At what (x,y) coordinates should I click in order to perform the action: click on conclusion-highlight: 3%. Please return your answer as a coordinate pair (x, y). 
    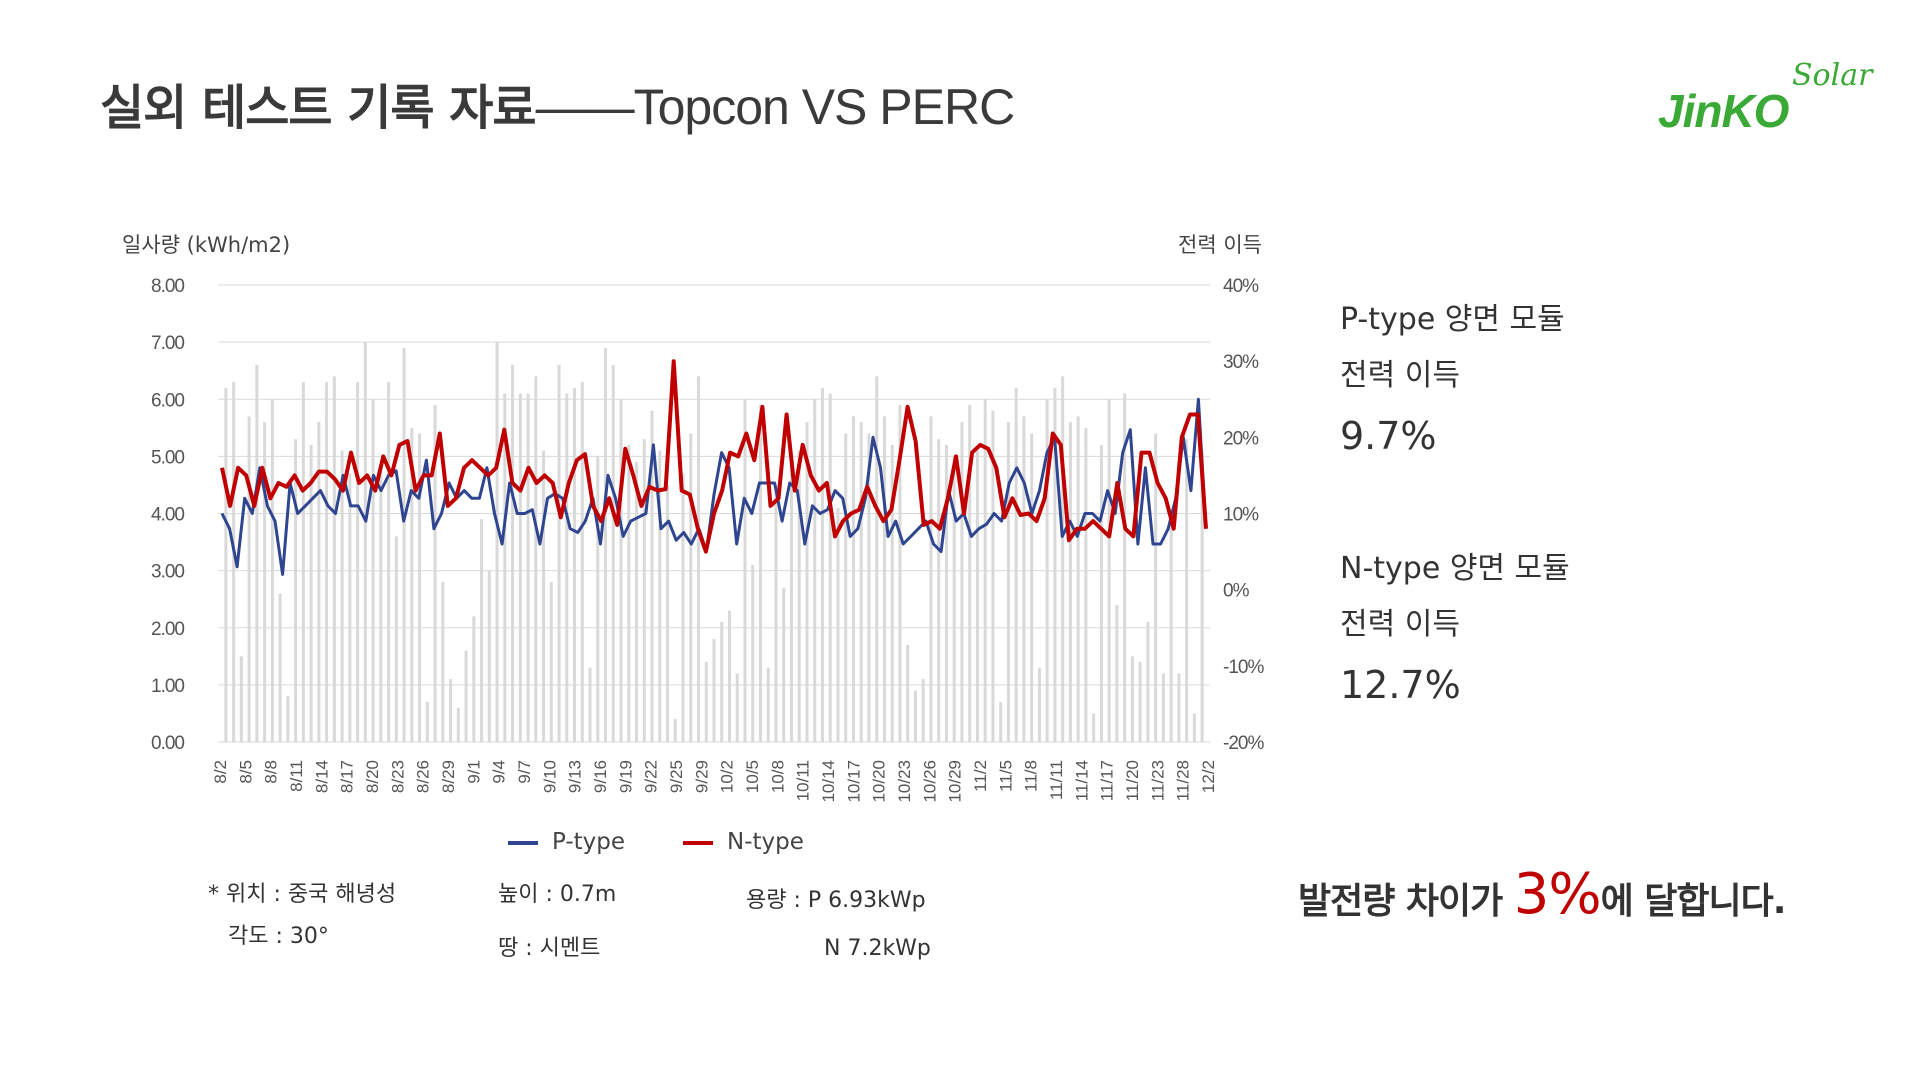
    Looking at the image, I should click on (1557, 894).